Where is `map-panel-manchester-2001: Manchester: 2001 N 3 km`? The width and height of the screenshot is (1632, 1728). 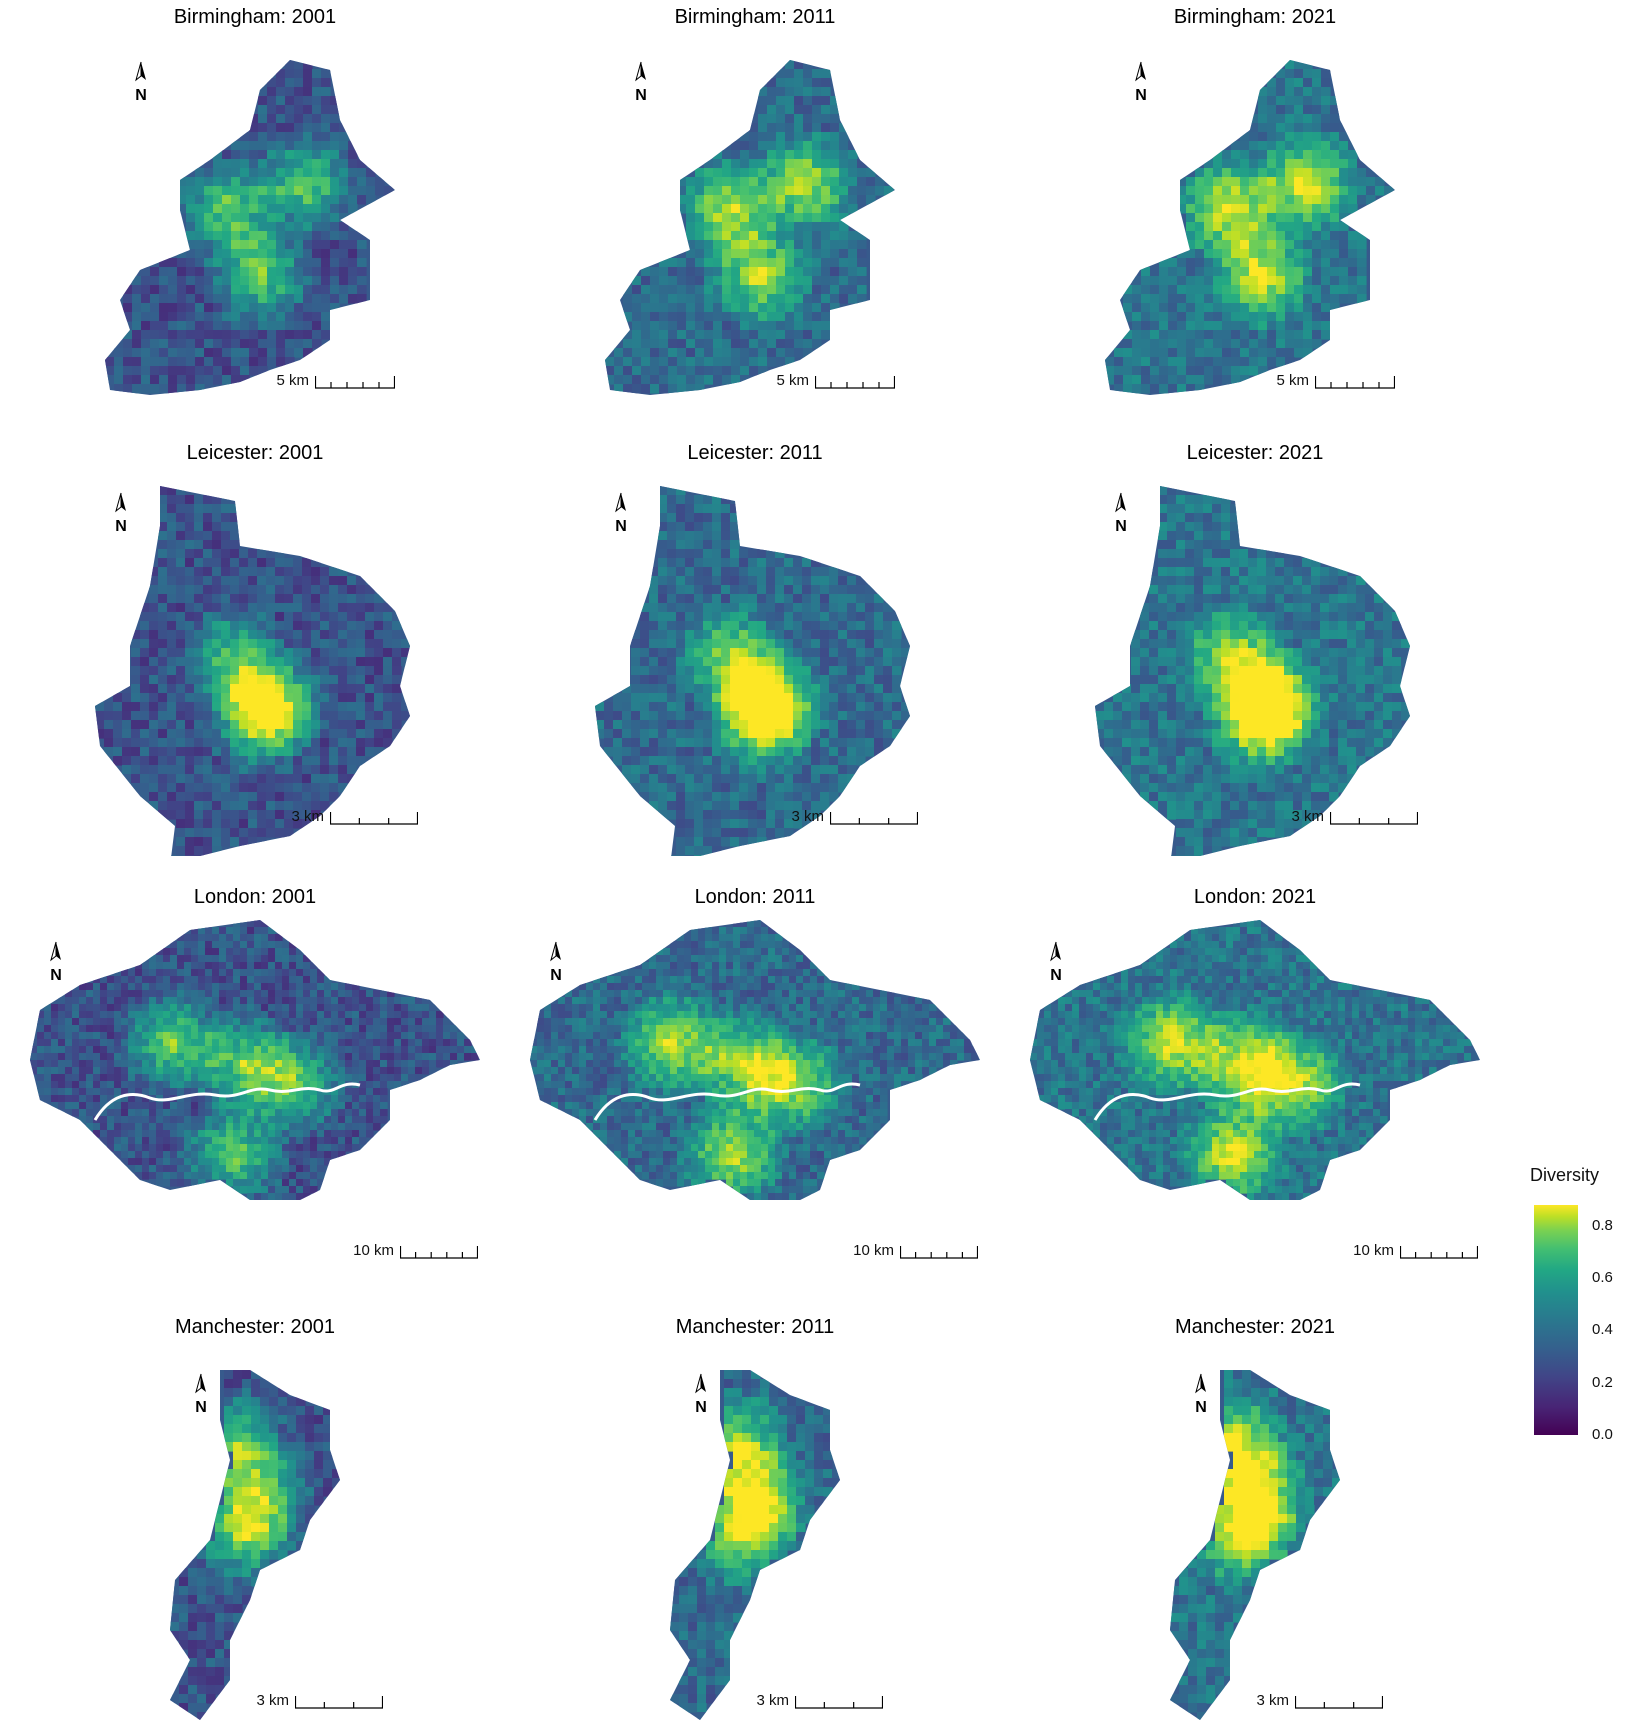 map-panel-manchester-2001: Manchester: 2001 N 3 km is located at coordinates (255, 1518).